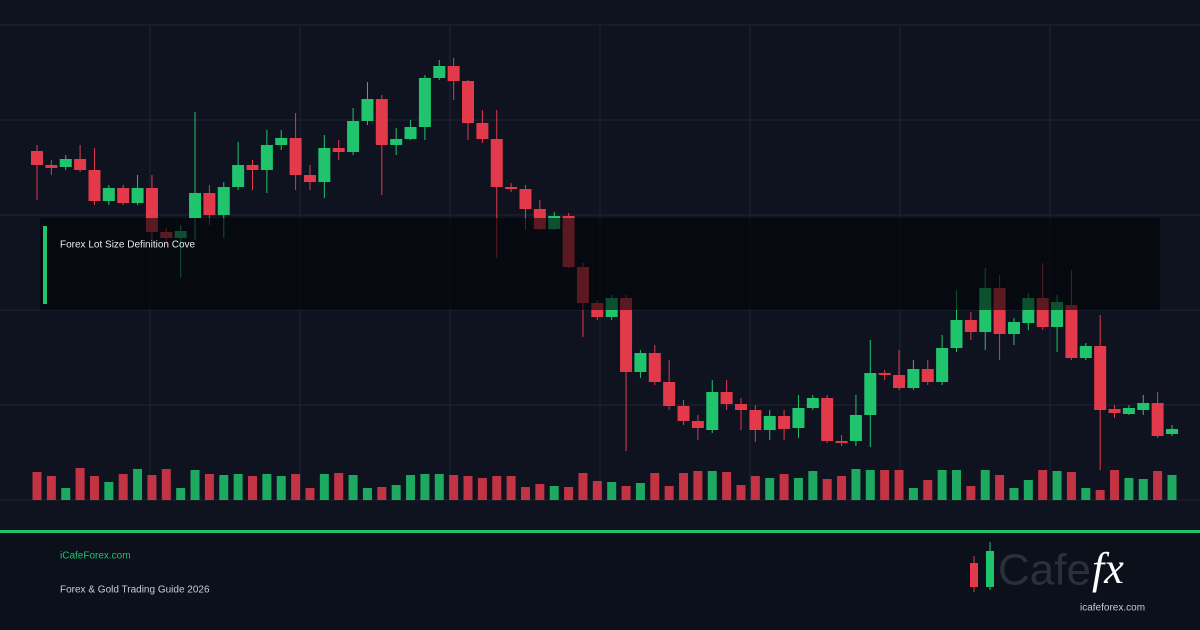 The width and height of the screenshot is (1200, 630). What do you see at coordinates (1044, 570) in the screenshot?
I see `logo-word: Cafe` at bounding box center [1044, 570].